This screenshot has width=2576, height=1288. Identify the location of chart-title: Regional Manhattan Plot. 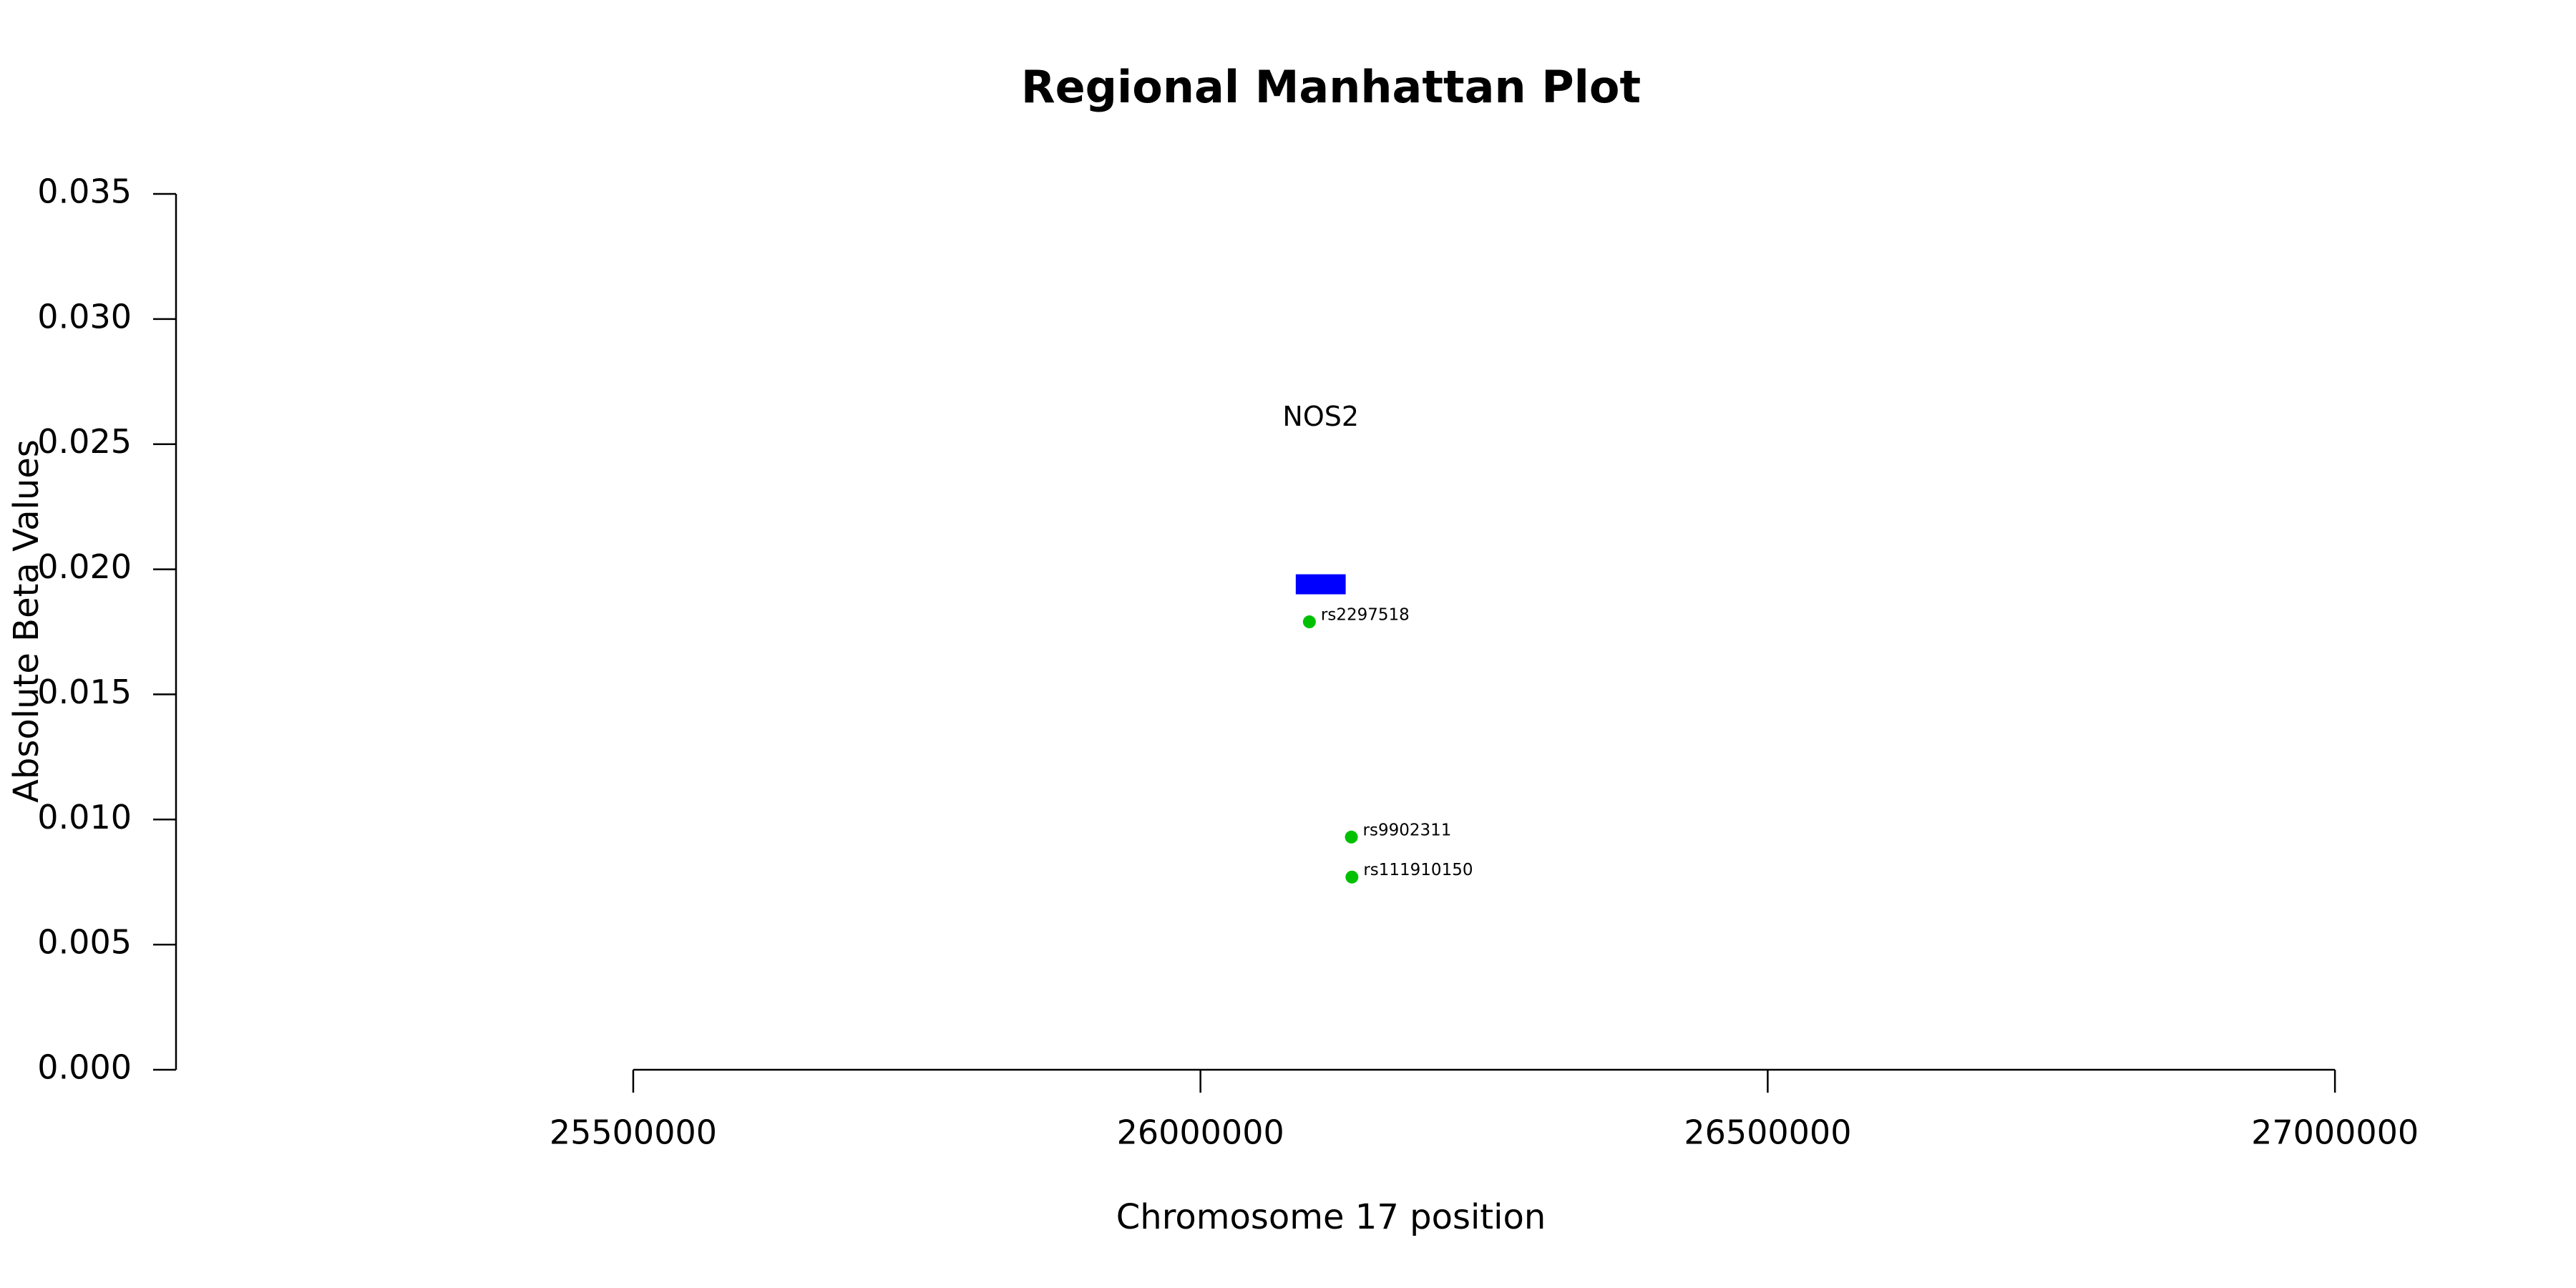
(1331, 87).